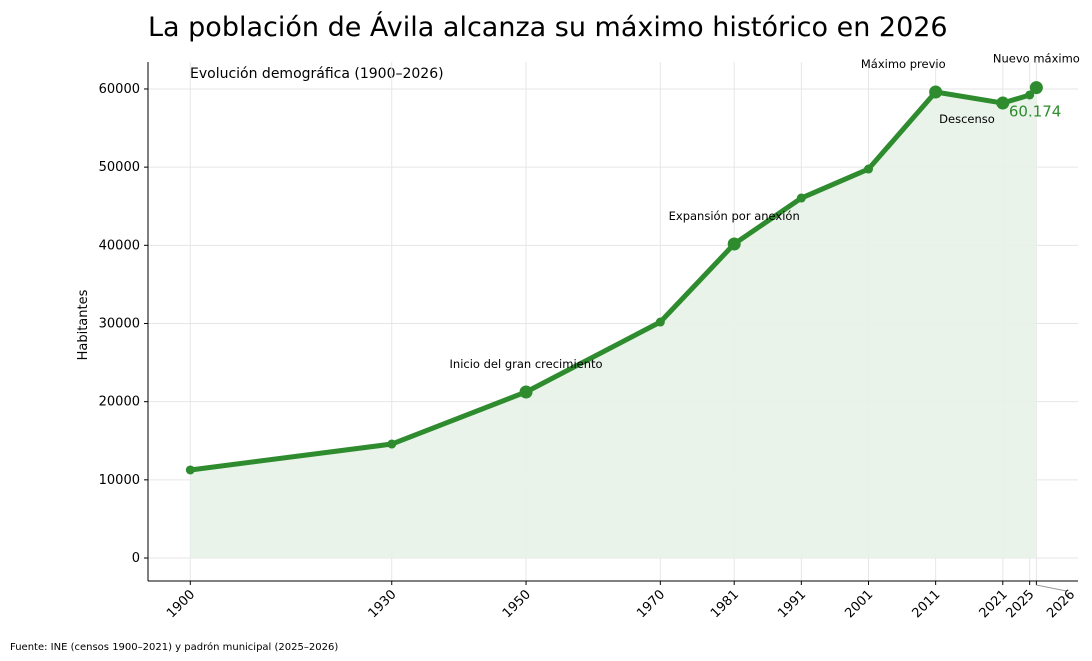 This screenshot has width=1092, height=661. I want to click on x-tick-label: 1900, so click(181, 604).